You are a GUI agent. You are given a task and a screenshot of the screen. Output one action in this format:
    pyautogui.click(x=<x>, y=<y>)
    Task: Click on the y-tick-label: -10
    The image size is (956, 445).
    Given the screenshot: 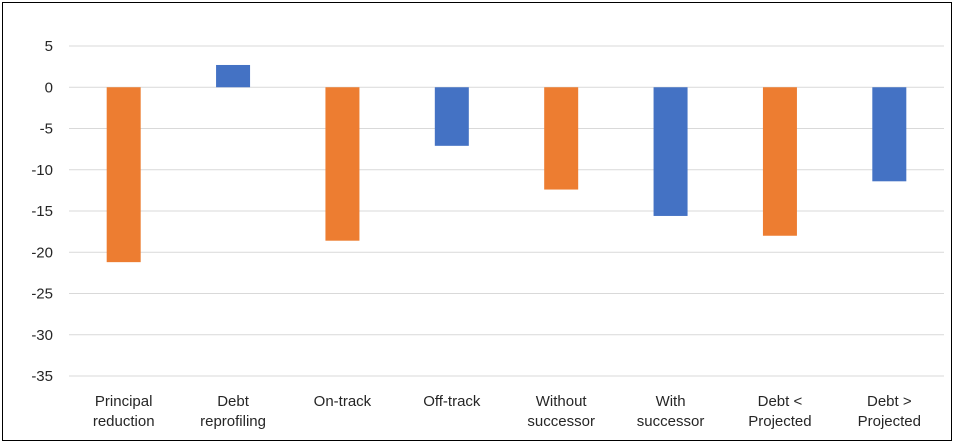 What is the action you would take?
    pyautogui.click(x=42, y=170)
    